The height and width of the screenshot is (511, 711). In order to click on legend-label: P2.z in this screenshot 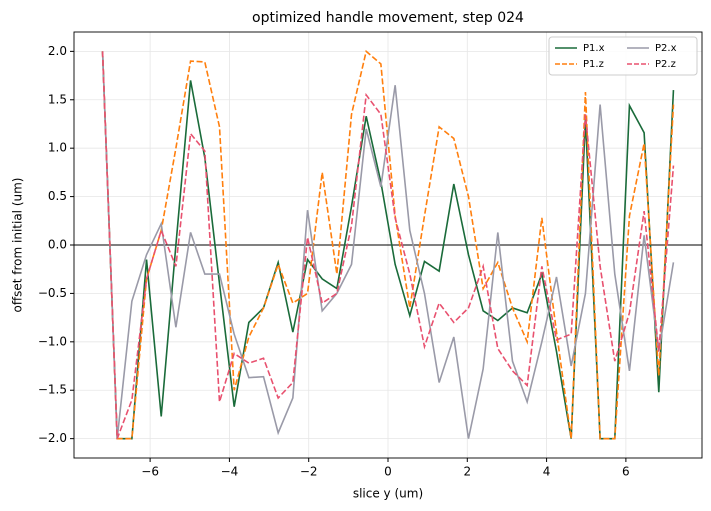, I will do `click(665, 64)`.